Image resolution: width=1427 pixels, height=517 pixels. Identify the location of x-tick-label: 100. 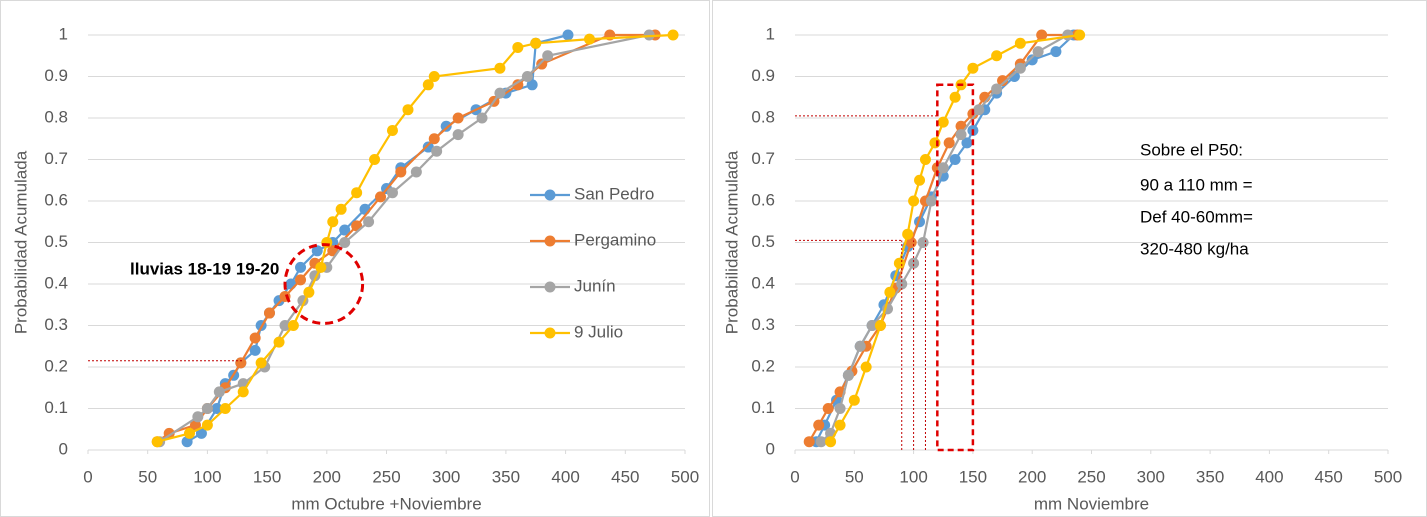
(913, 476).